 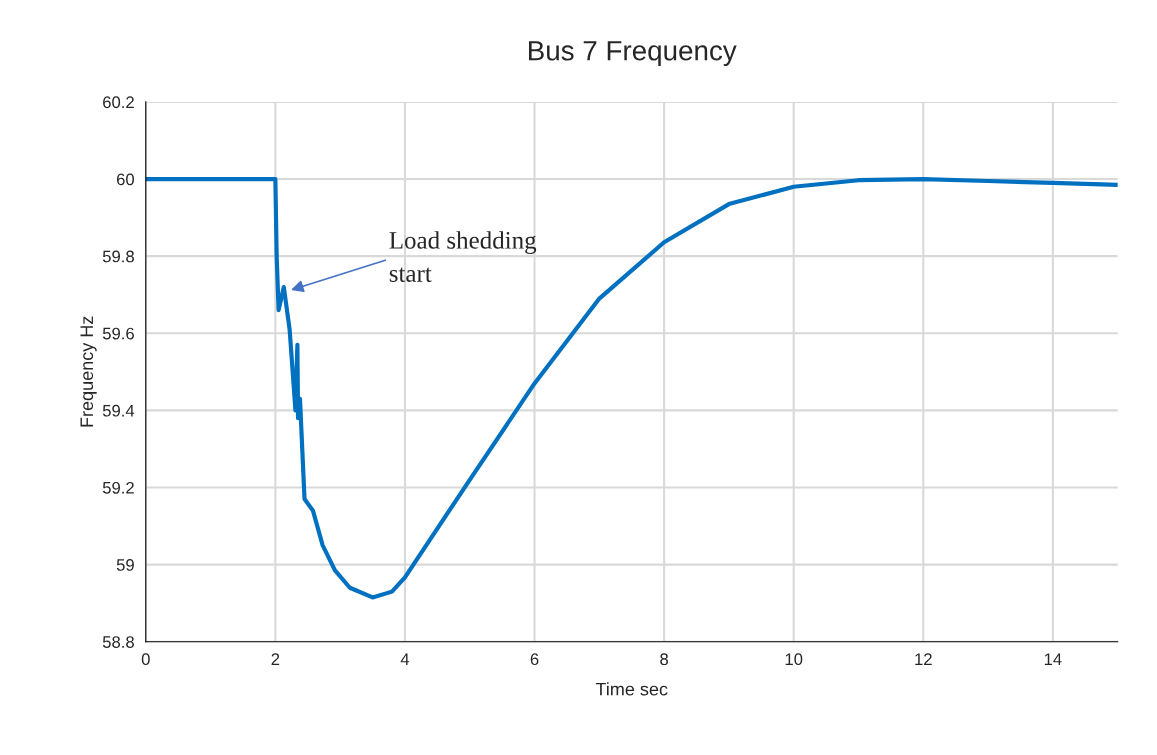 What do you see at coordinates (664, 659) in the screenshot?
I see `x-tick-label: 8` at bounding box center [664, 659].